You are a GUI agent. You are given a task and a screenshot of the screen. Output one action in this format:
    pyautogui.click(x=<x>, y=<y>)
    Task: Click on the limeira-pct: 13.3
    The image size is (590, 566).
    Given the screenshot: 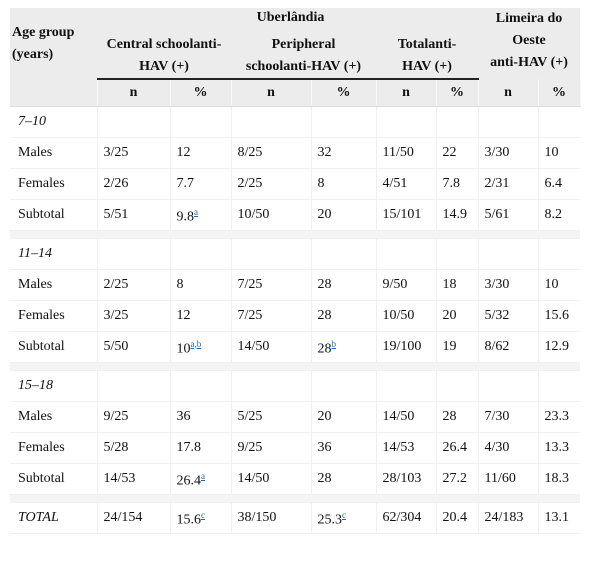 What is the action you would take?
    pyautogui.click(x=559, y=448)
    